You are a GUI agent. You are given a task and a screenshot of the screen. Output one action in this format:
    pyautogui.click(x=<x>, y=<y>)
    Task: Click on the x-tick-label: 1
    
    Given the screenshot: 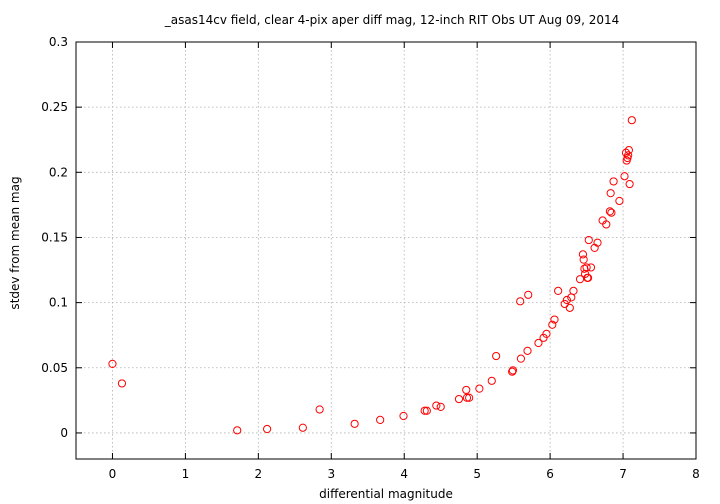 What is the action you would take?
    pyautogui.click(x=186, y=474)
    